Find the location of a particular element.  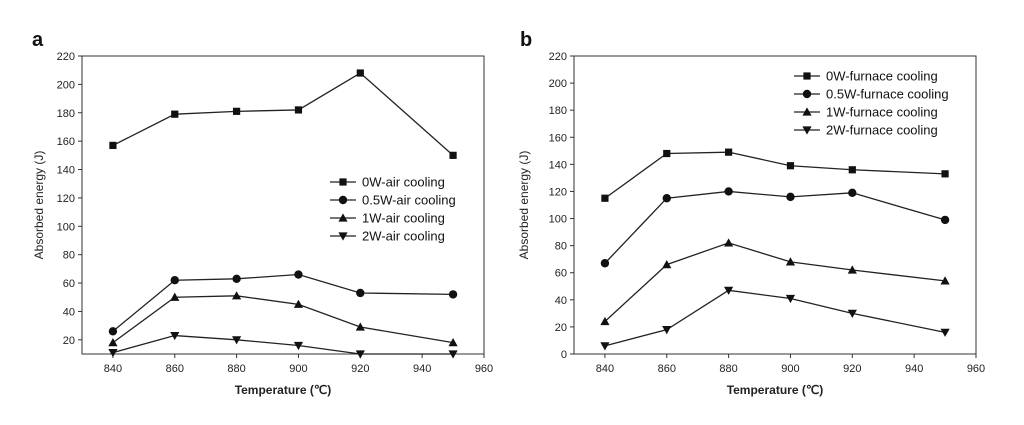

chart-a-y-tick-label: 100 is located at coordinates (66, 227).